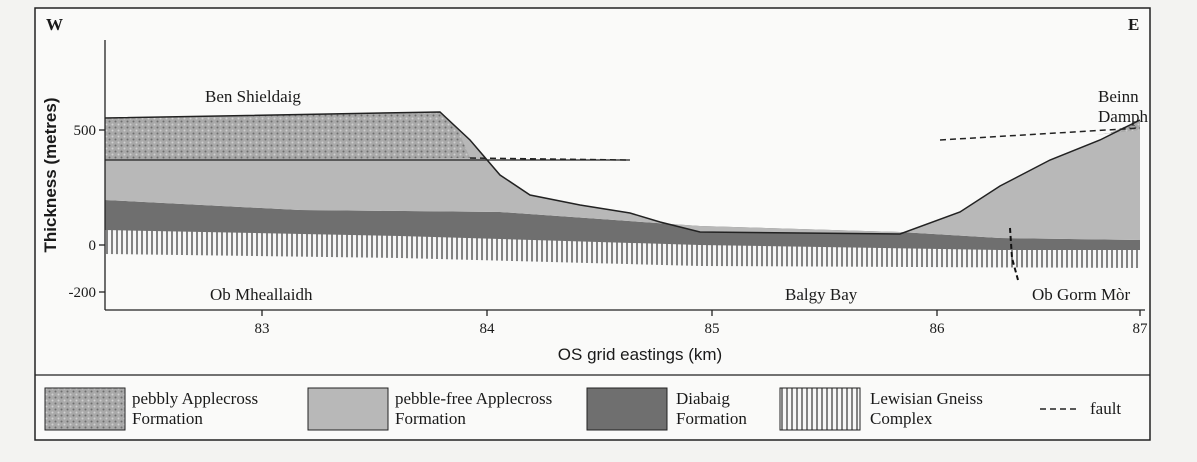 Image resolution: width=1197 pixels, height=462 pixels. What do you see at coordinates (473, 398) in the screenshot?
I see `legend-label: pebble-free Applecross` at bounding box center [473, 398].